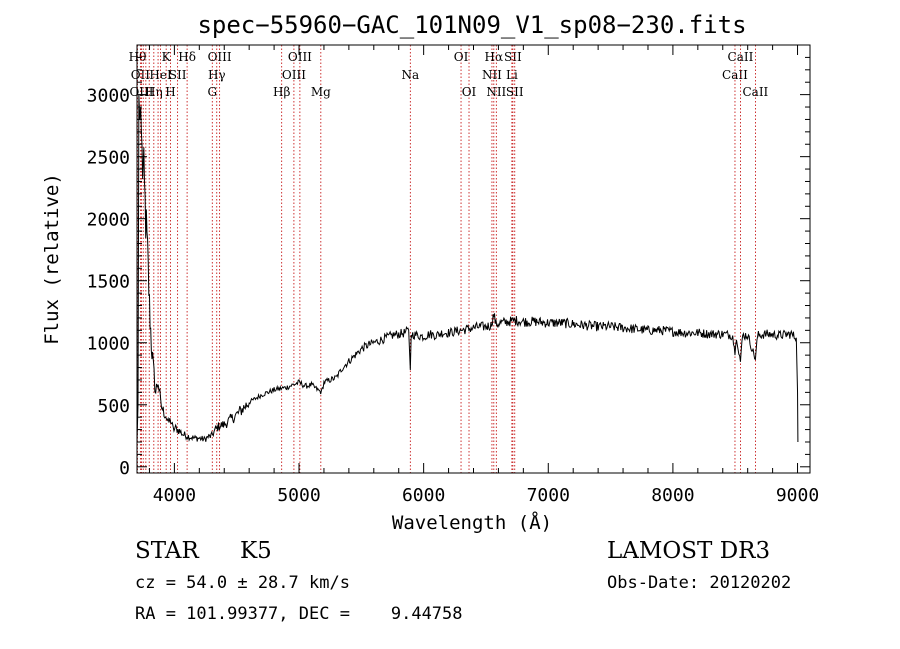 This screenshot has width=900, height=649. Describe the element at coordinates (167, 57) in the screenshot. I see `line-marker-label: K` at that location.